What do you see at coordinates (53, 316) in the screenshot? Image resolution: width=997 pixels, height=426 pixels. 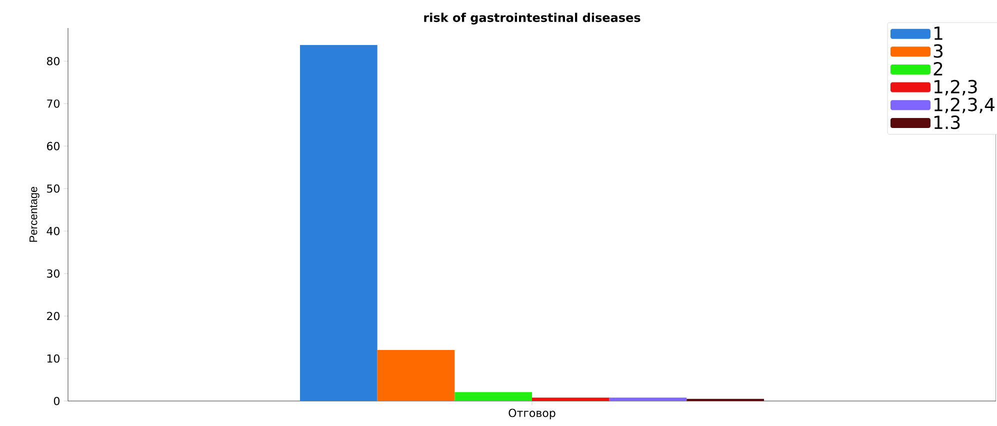 I see `y-tick-label: 20` at bounding box center [53, 316].